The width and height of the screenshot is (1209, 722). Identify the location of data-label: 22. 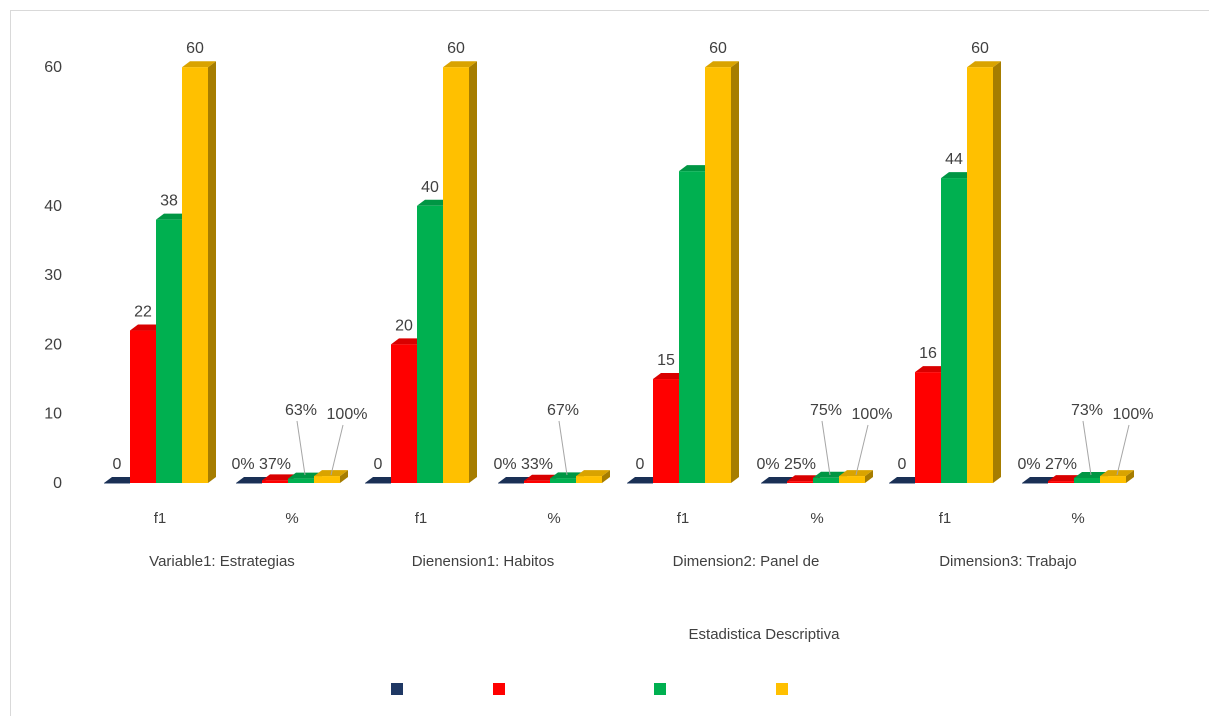
(143, 312).